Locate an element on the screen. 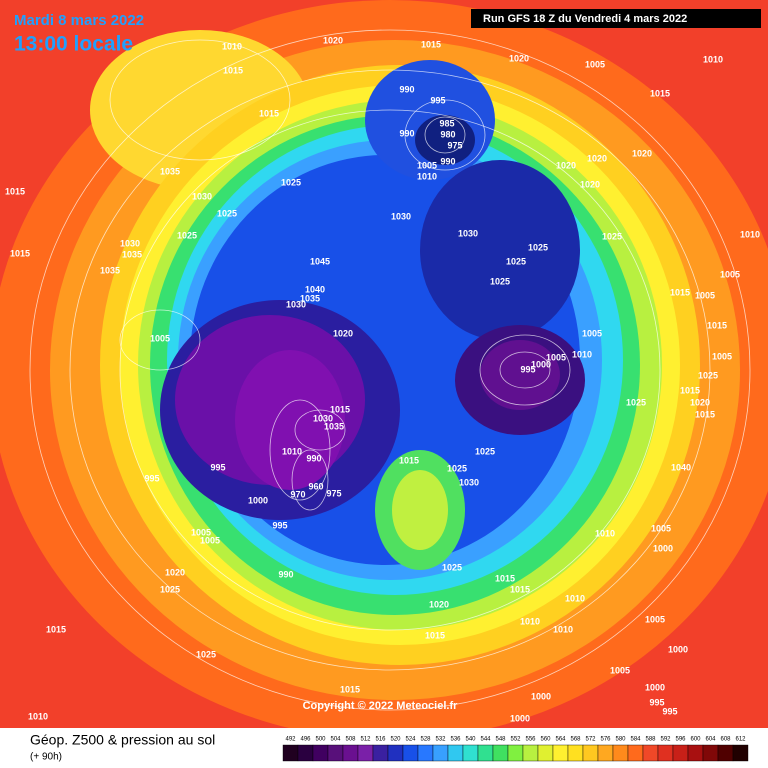 This screenshot has width=768, height=768. colorbar-label: 504 is located at coordinates (335, 740).